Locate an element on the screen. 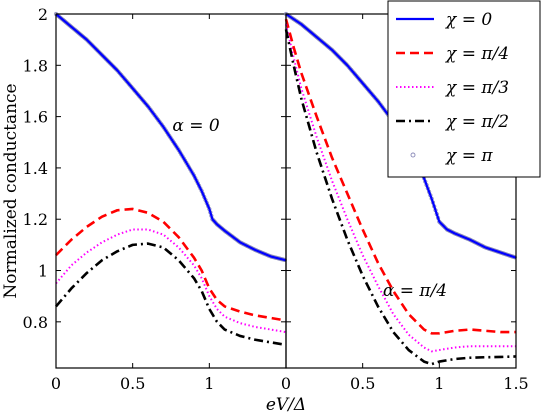  legend-item-chi-pi4: χ = π/4 is located at coordinates (452, 54).